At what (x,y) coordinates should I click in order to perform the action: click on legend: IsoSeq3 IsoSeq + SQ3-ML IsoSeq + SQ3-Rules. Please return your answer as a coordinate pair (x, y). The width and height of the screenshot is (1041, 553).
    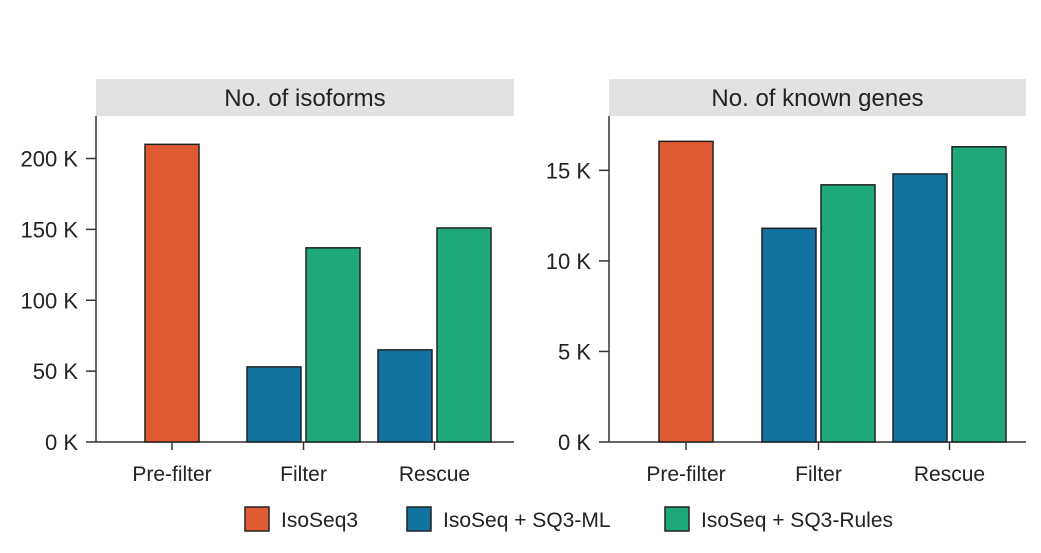
    Looking at the image, I should click on (568, 519).